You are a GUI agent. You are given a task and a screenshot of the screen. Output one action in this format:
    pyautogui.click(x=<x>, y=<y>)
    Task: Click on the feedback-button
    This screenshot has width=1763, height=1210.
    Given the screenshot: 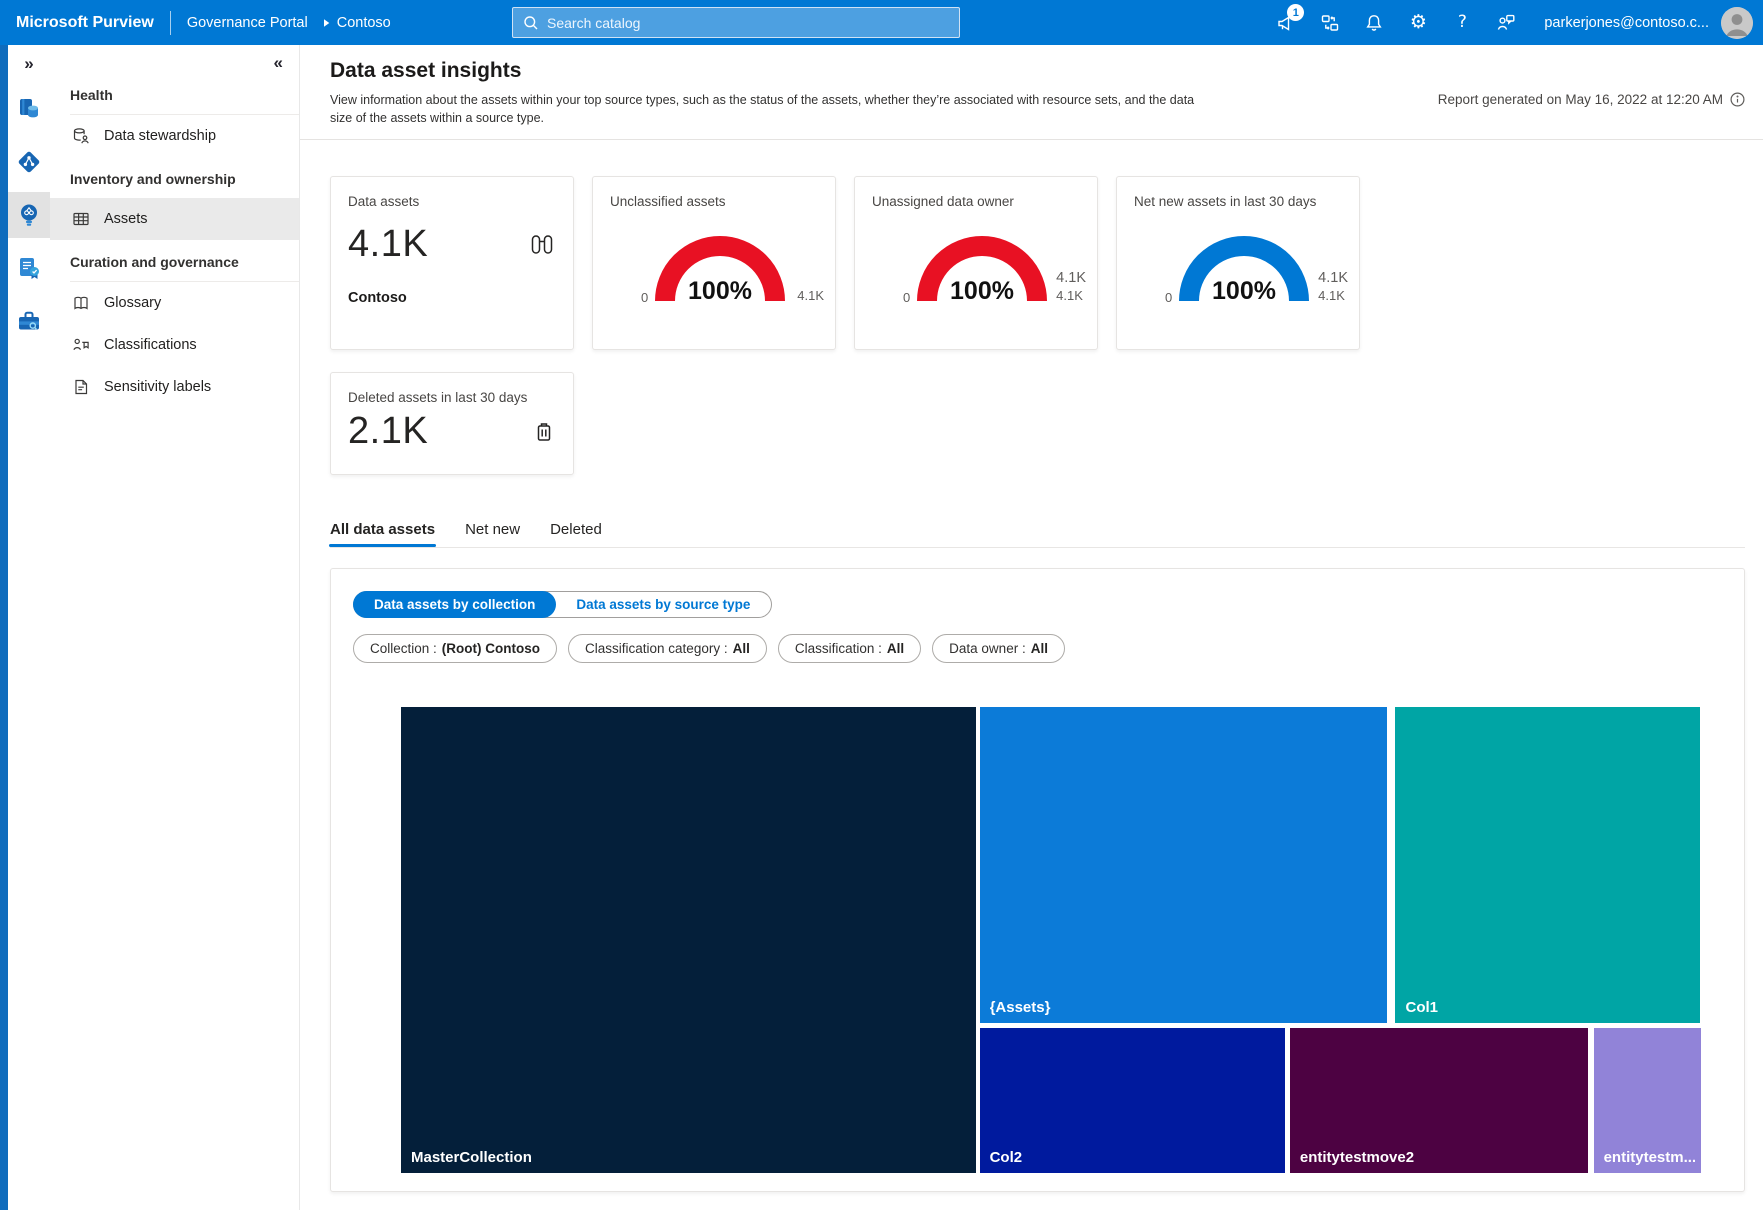 What is the action you would take?
    pyautogui.click(x=1506, y=22)
    